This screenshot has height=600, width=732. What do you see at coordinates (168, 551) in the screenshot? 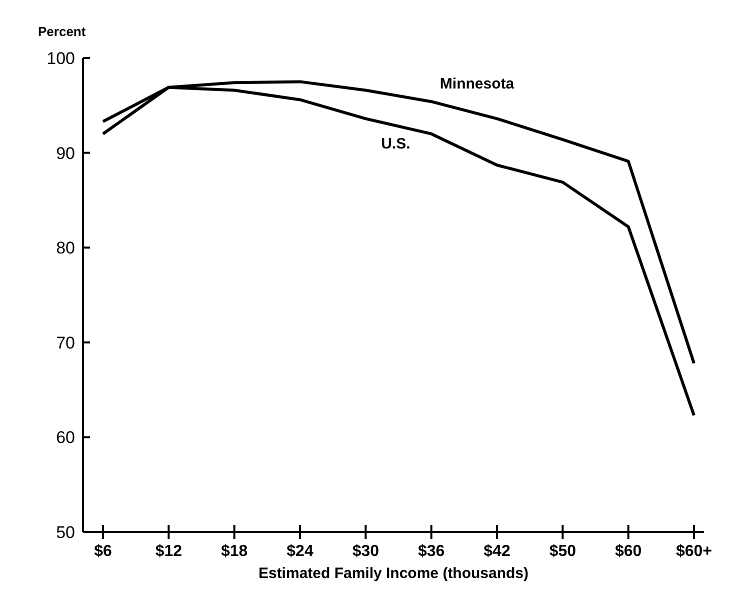
I see `x-tick-label: $12` at bounding box center [168, 551].